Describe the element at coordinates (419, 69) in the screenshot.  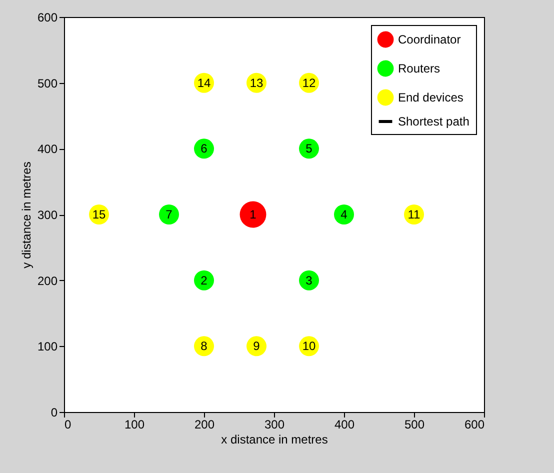
I see `legend-label: Routers` at that location.